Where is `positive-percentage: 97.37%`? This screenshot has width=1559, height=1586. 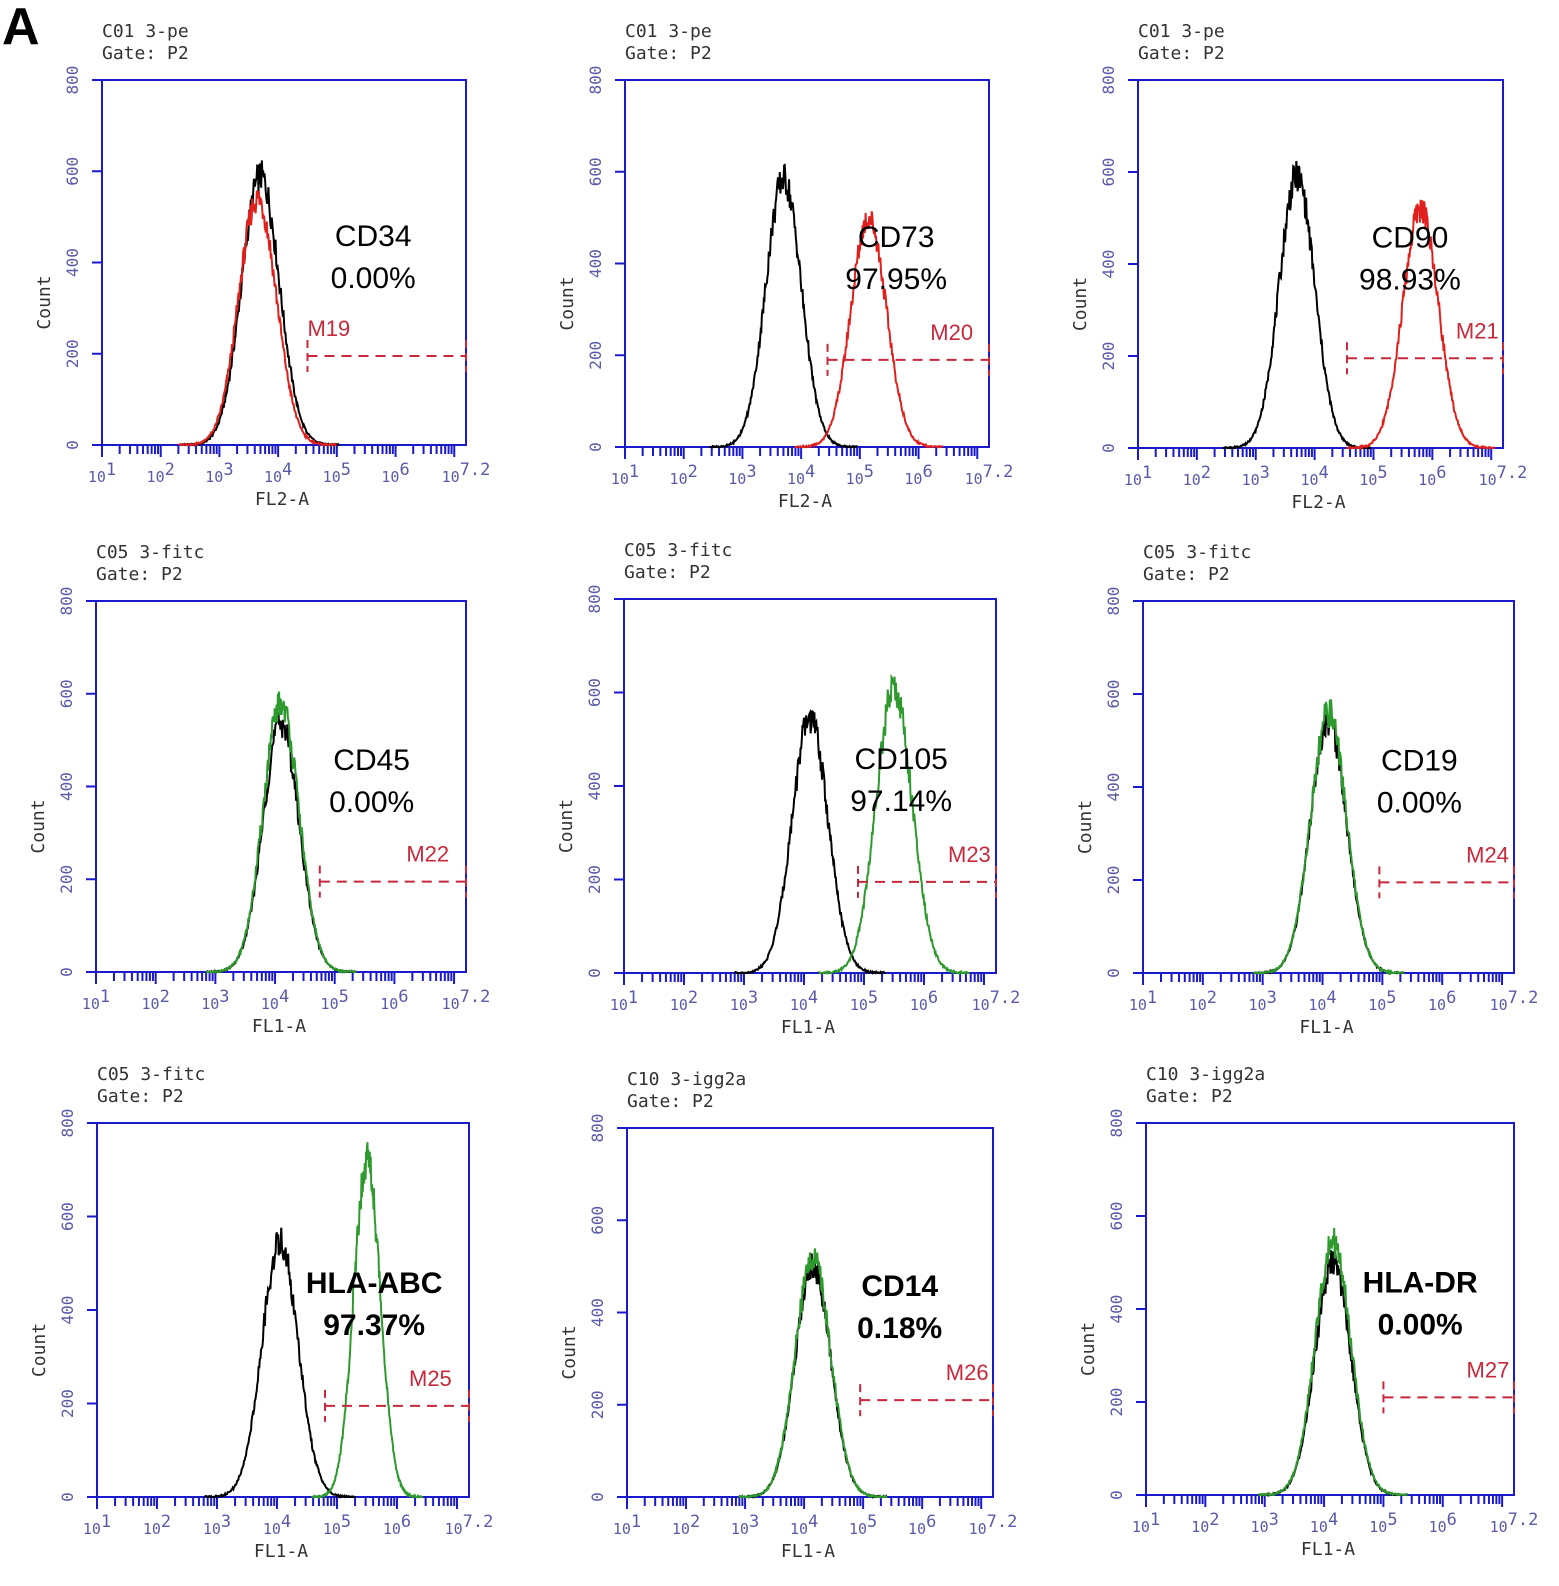 positive-percentage: 97.37% is located at coordinates (374, 1325).